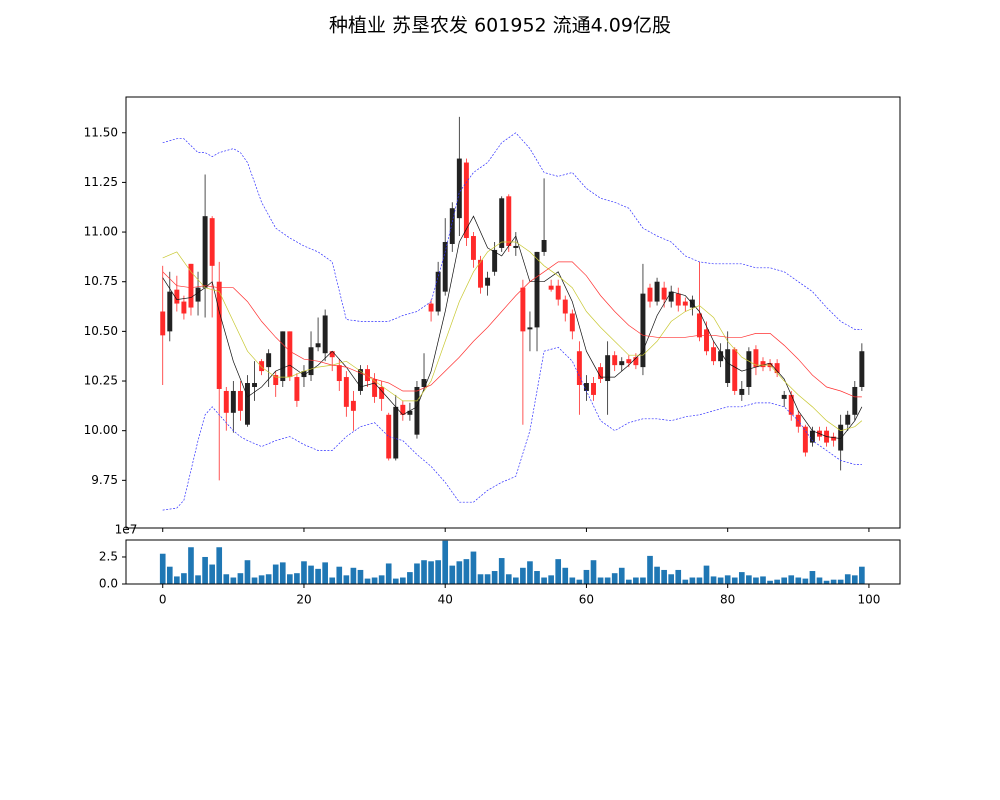 This screenshot has width=1000, height=800. Describe the element at coordinates (126, 530) in the screenshot. I see `axis-offset-label: 1e7` at that location.